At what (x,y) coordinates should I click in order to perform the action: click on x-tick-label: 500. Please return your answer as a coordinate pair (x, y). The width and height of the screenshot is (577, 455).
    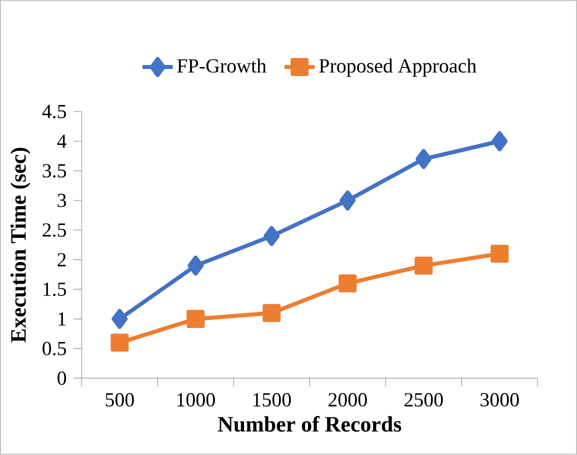
    Looking at the image, I should click on (120, 400).